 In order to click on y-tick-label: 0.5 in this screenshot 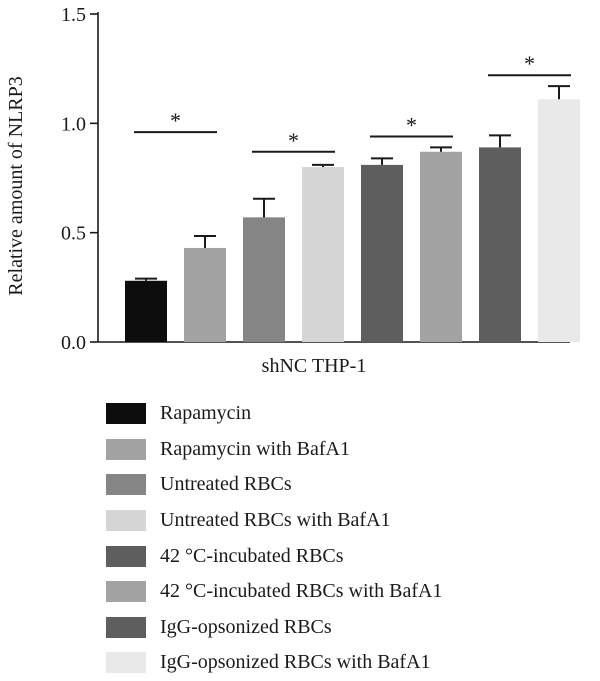, I will do `click(73, 234)`.